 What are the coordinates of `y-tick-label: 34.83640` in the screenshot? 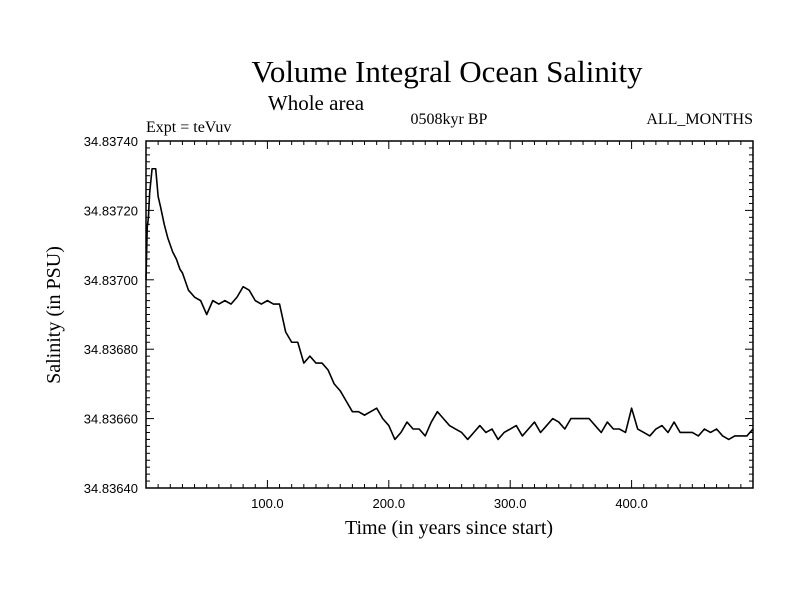 It's located at (111, 488).